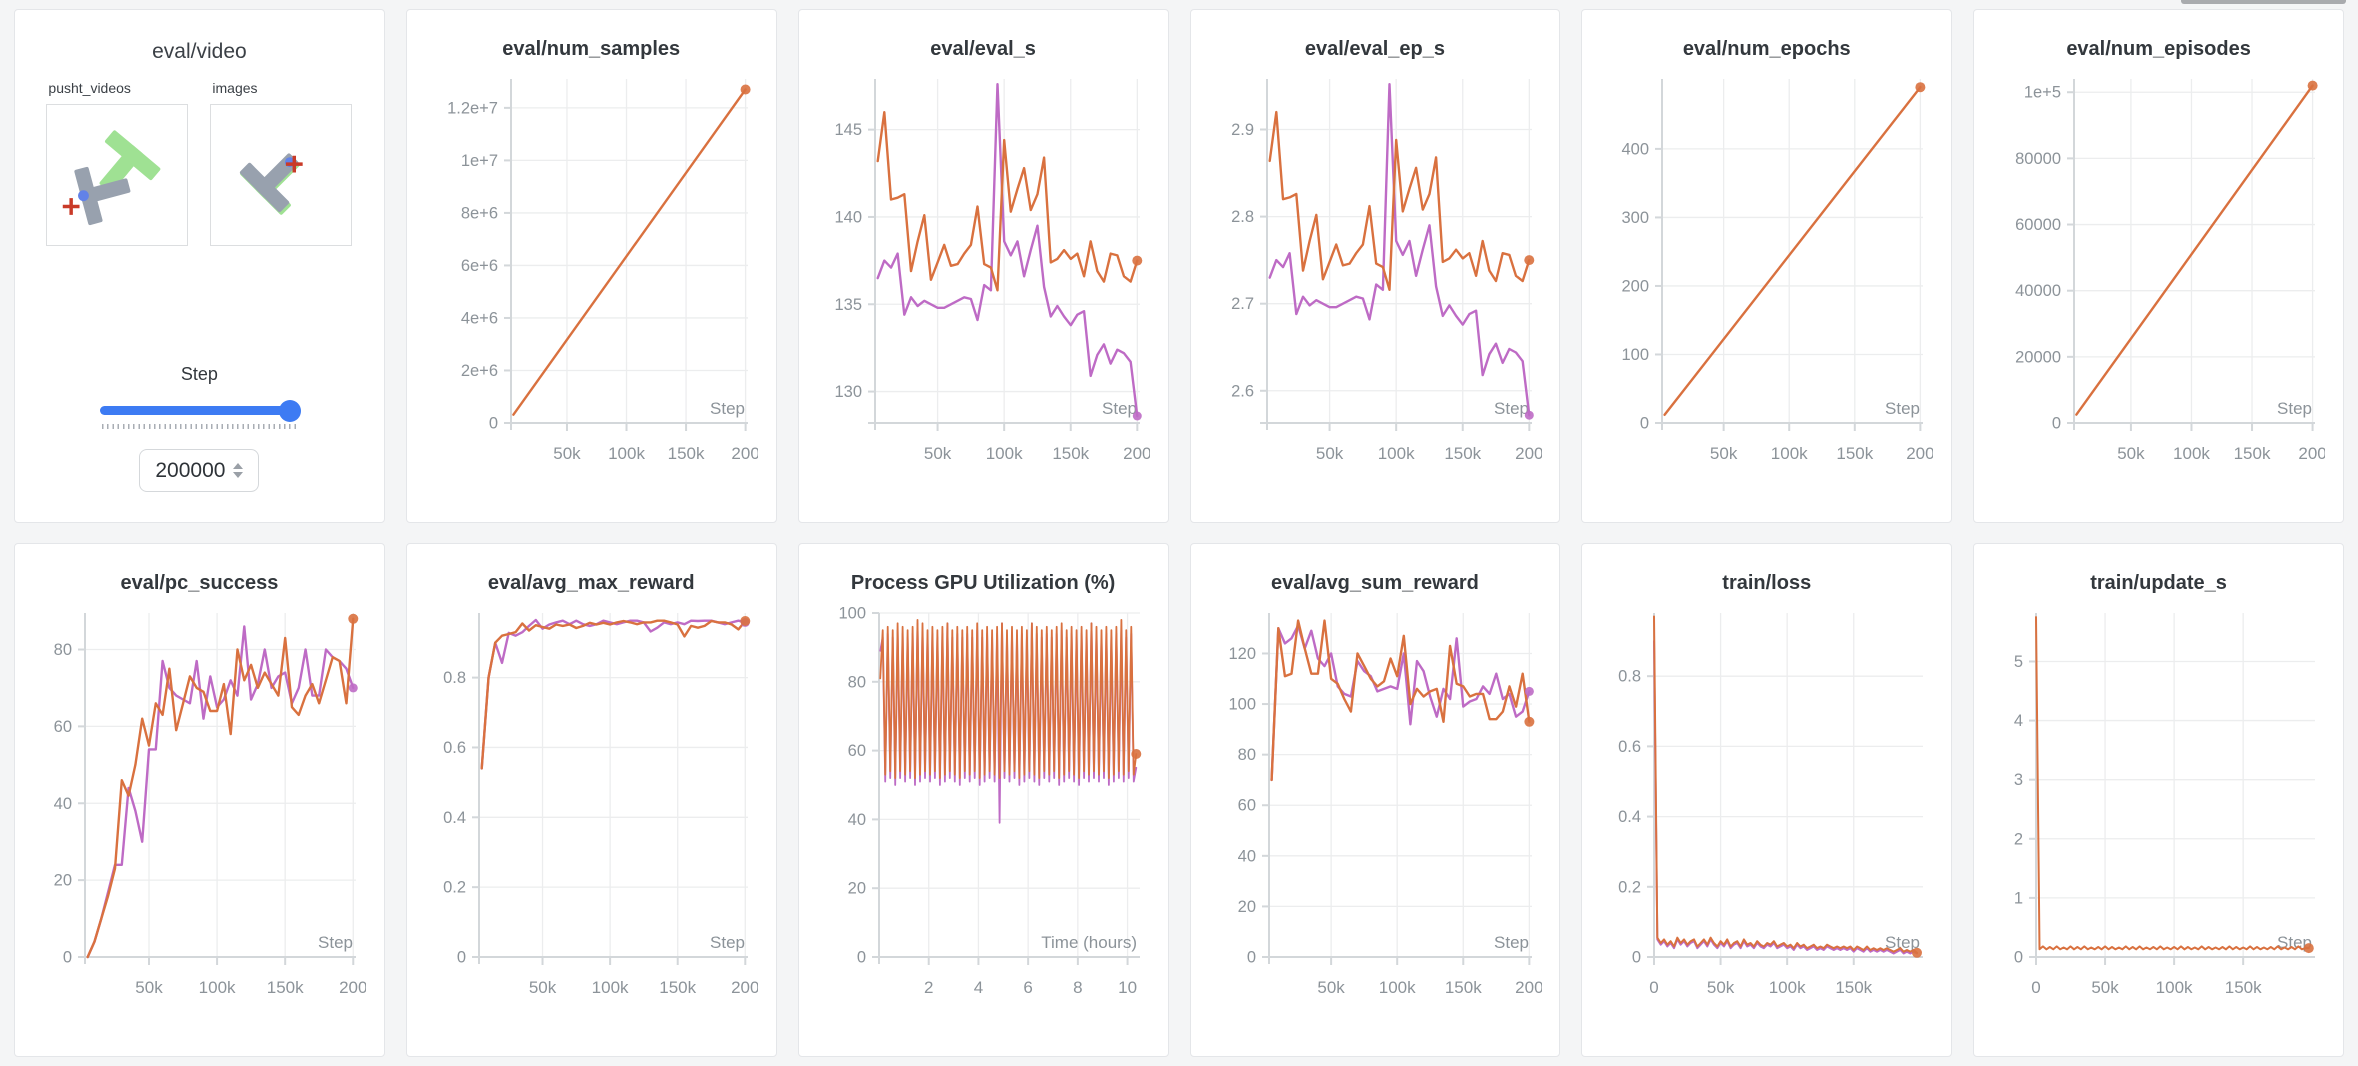 The image size is (2358, 1066). I want to click on slider-tick-marks, so click(200, 426).